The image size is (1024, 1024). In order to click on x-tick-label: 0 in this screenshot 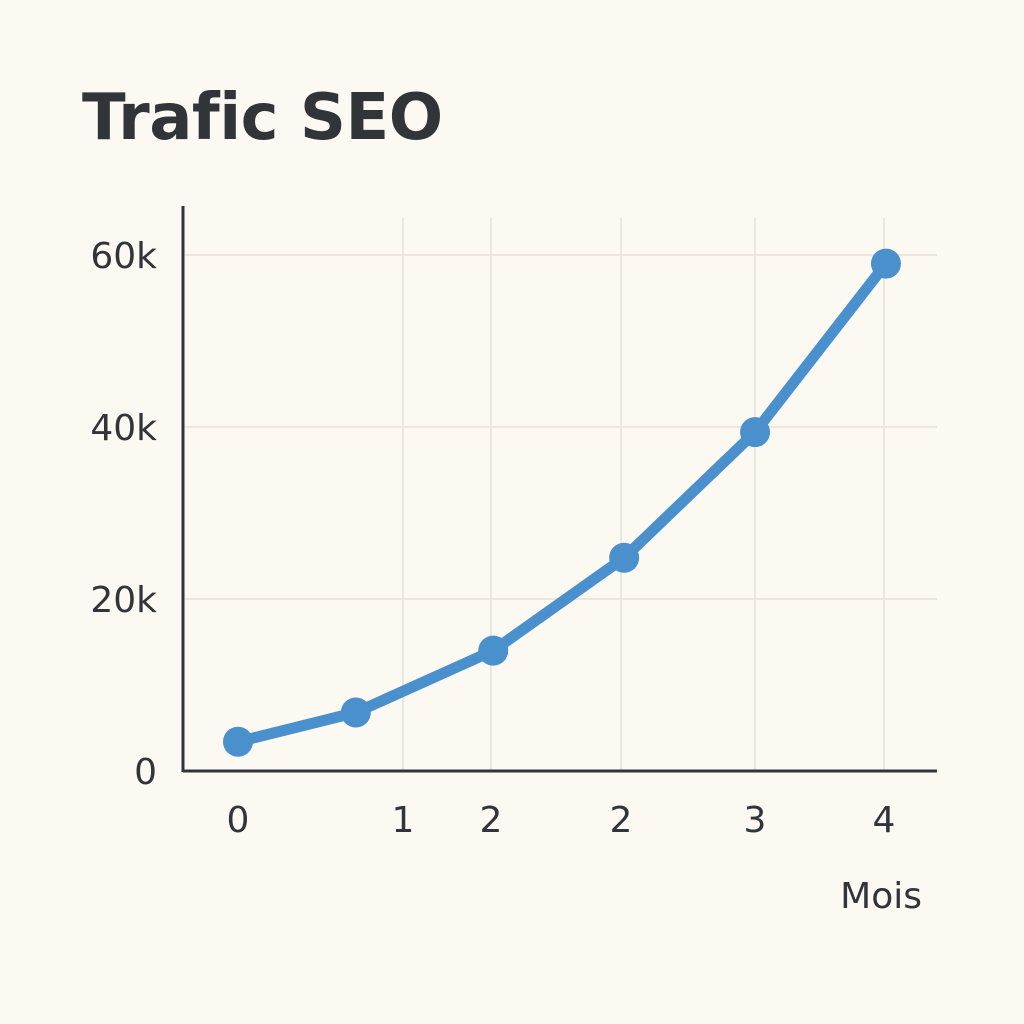, I will do `click(238, 820)`.